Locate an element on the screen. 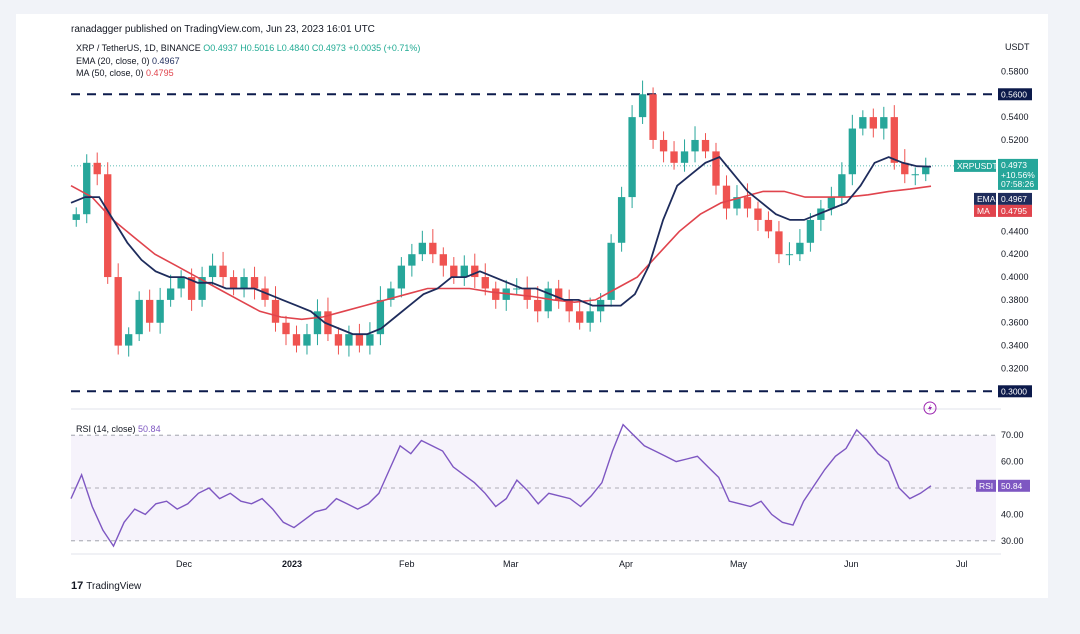 Image resolution: width=1080 pixels, height=634 pixels. rsi-band is located at coordinates (533, 488).